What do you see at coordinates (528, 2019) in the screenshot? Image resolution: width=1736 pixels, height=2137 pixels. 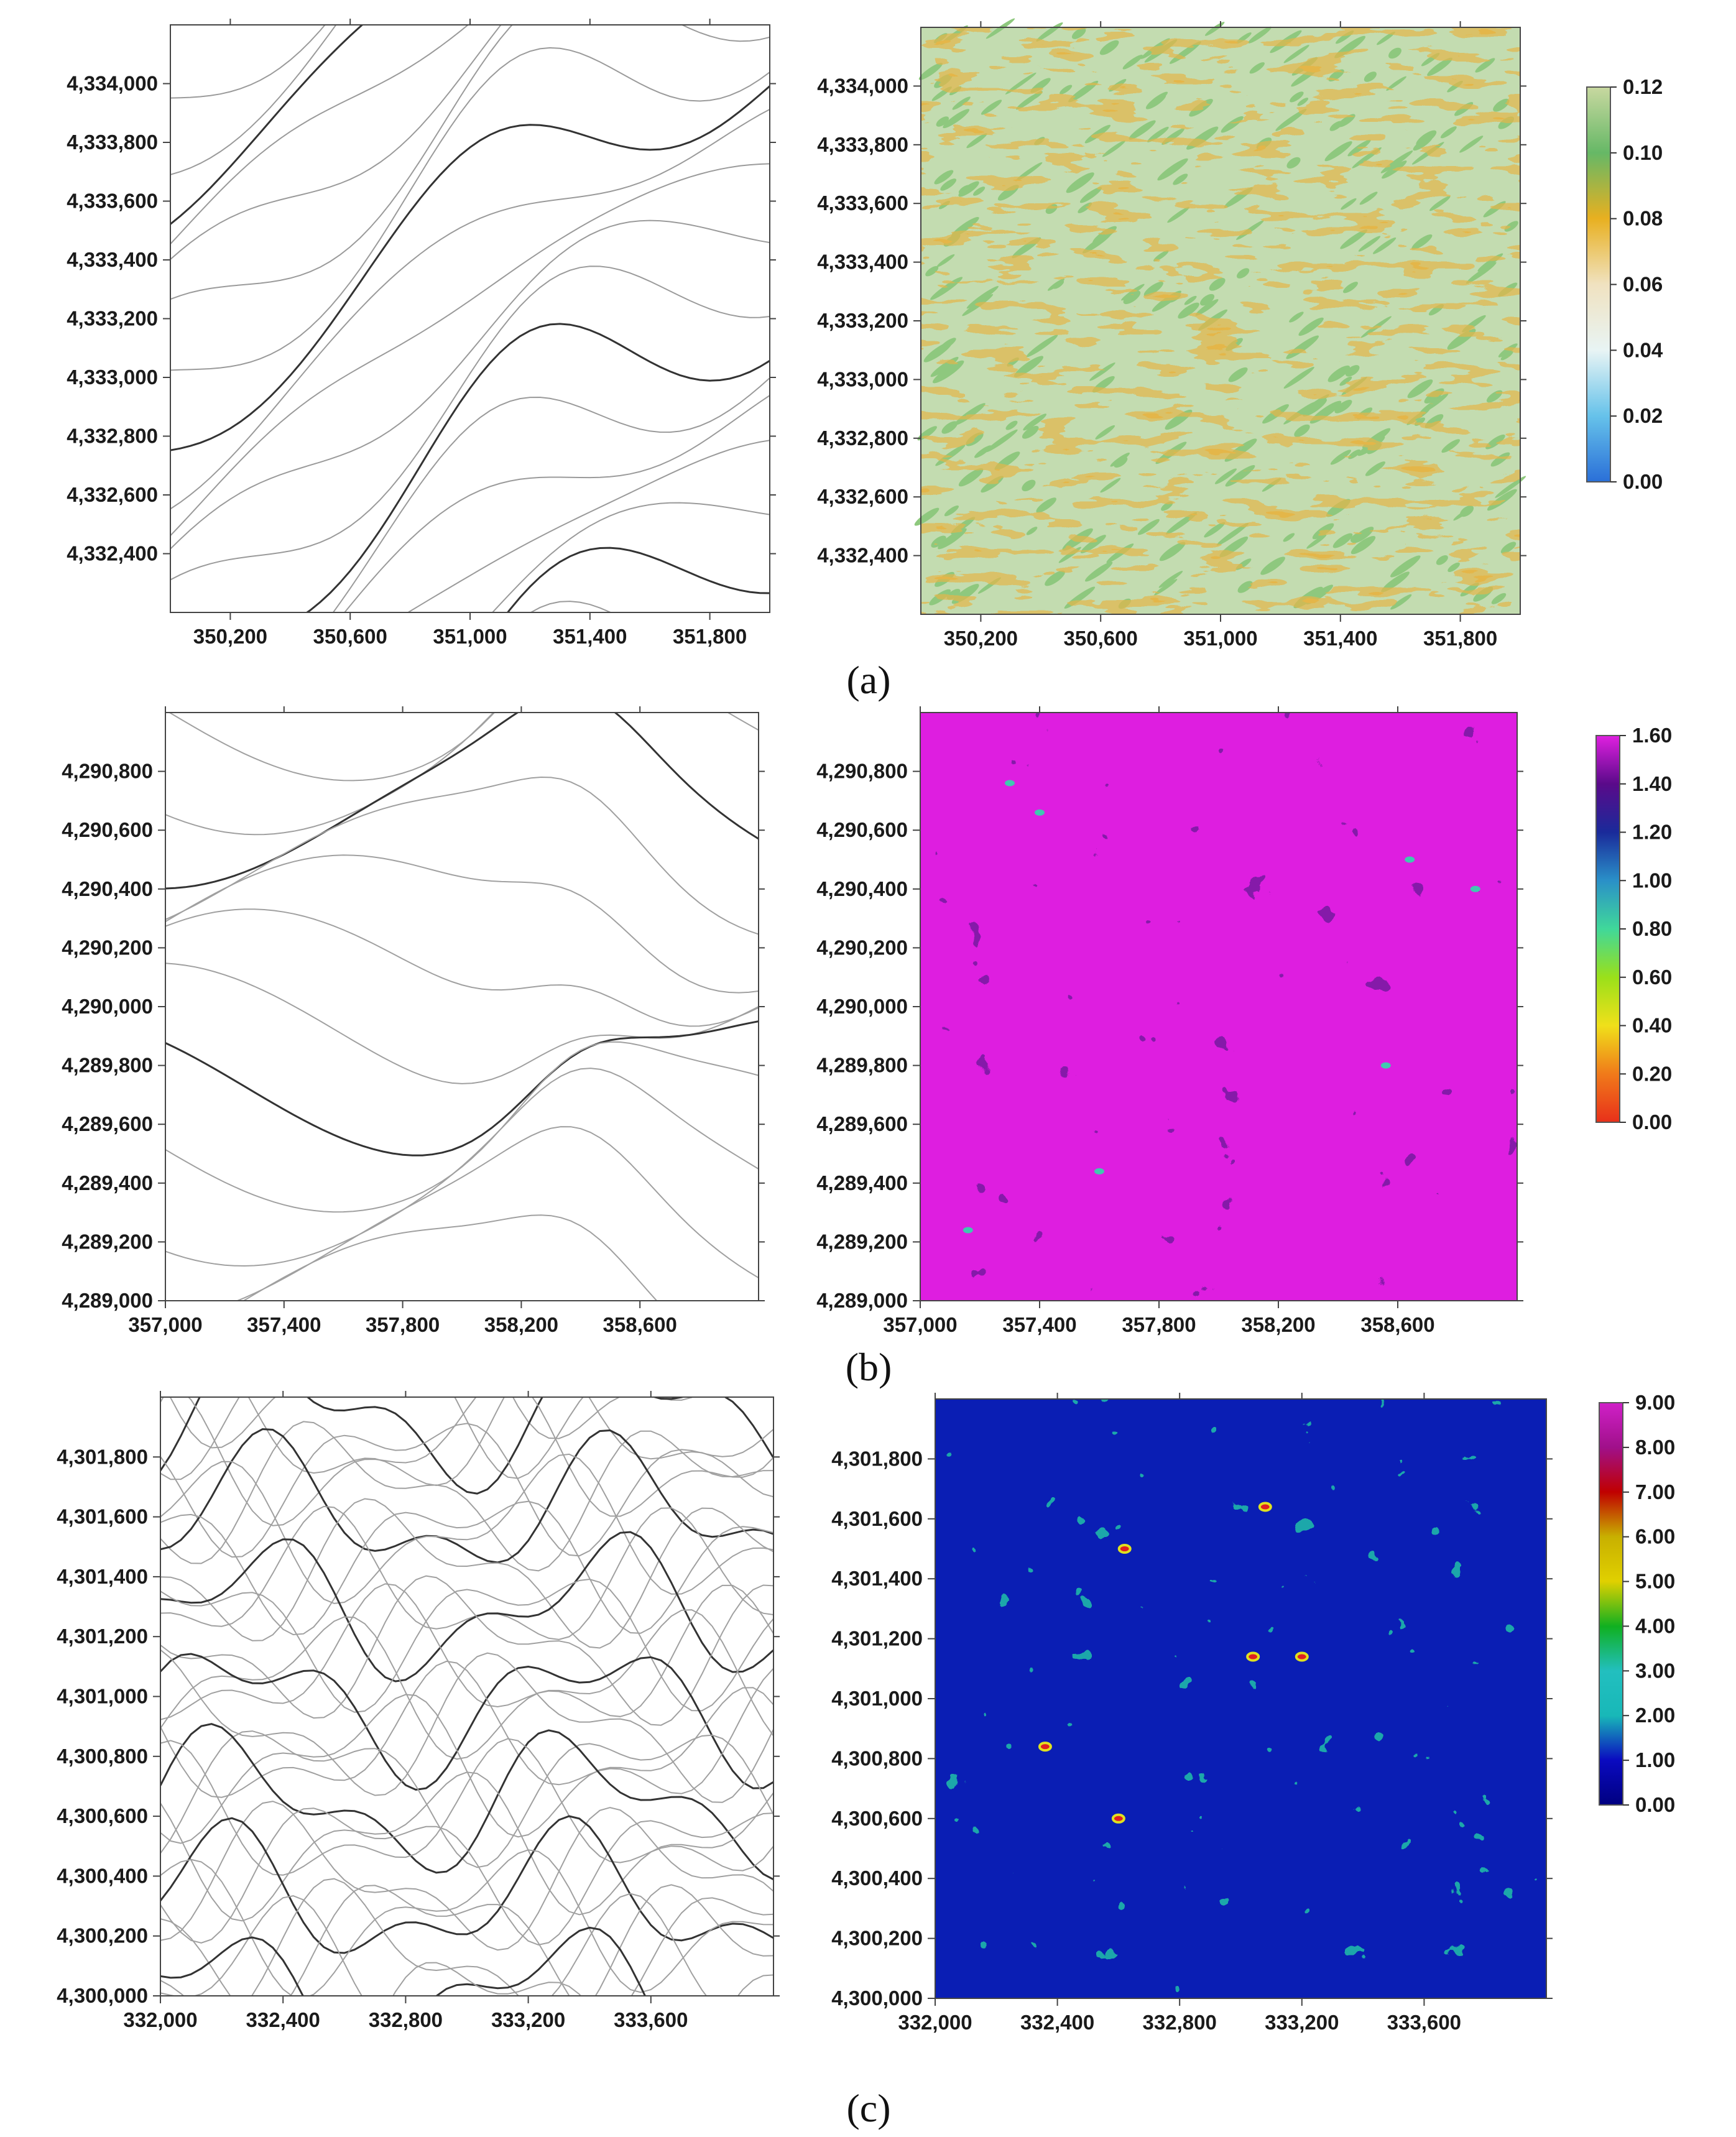 I see `x-tick-label: 333,200` at bounding box center [528, 2019].